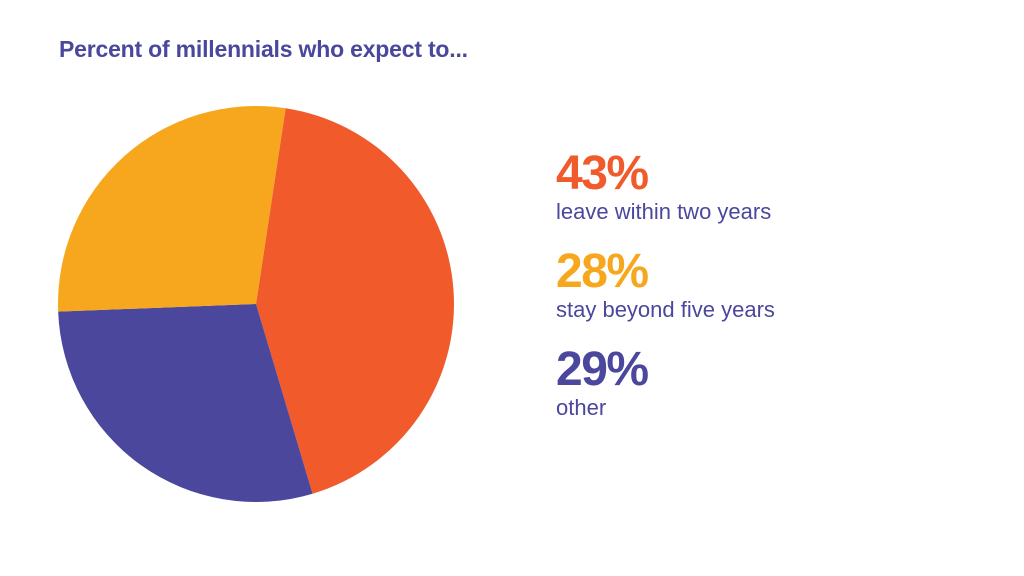 The height and width of the screenshot is (576, 1024). What do you see at coordinates (602, 173) in the screenshot?
I see `legend-percent-leave: 43%` at bounding box center [602, 173].